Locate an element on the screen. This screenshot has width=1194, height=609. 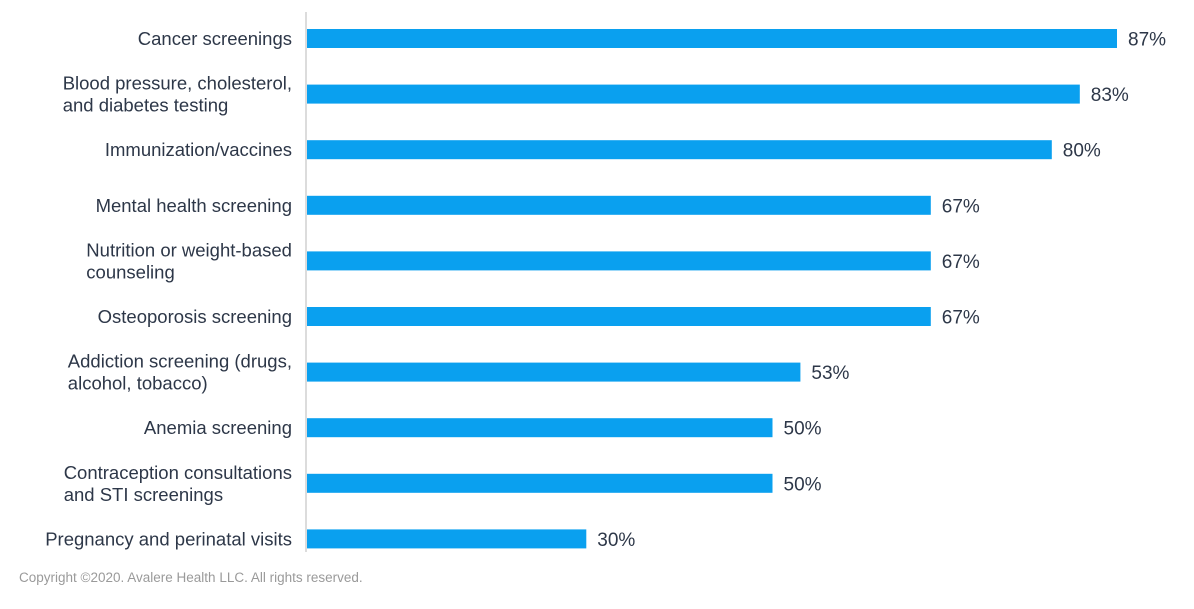
category-label-0: Cancer screenings is located at coordinates (215, 38).